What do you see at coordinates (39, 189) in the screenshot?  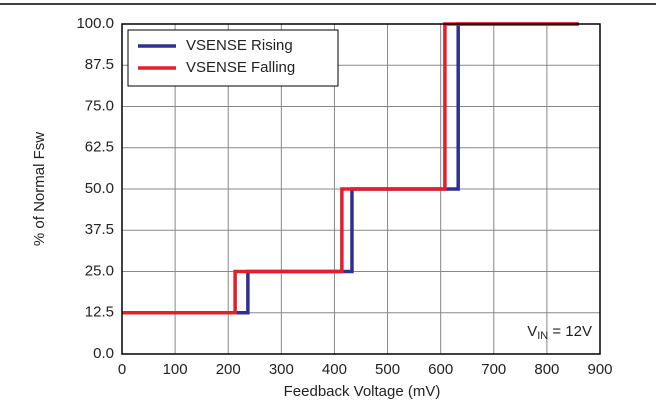 I see `y-axis-label: % of Normal Fsw` at bounding box center [39, 189].